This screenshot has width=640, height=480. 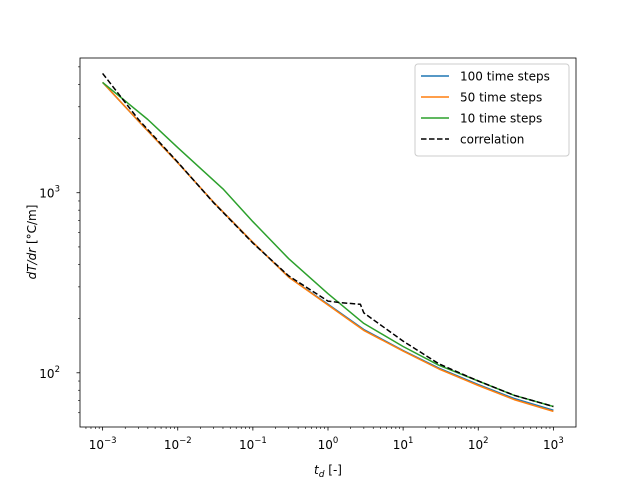 I want to click on x-tick-label: 10³, so click(x=553, y=444).